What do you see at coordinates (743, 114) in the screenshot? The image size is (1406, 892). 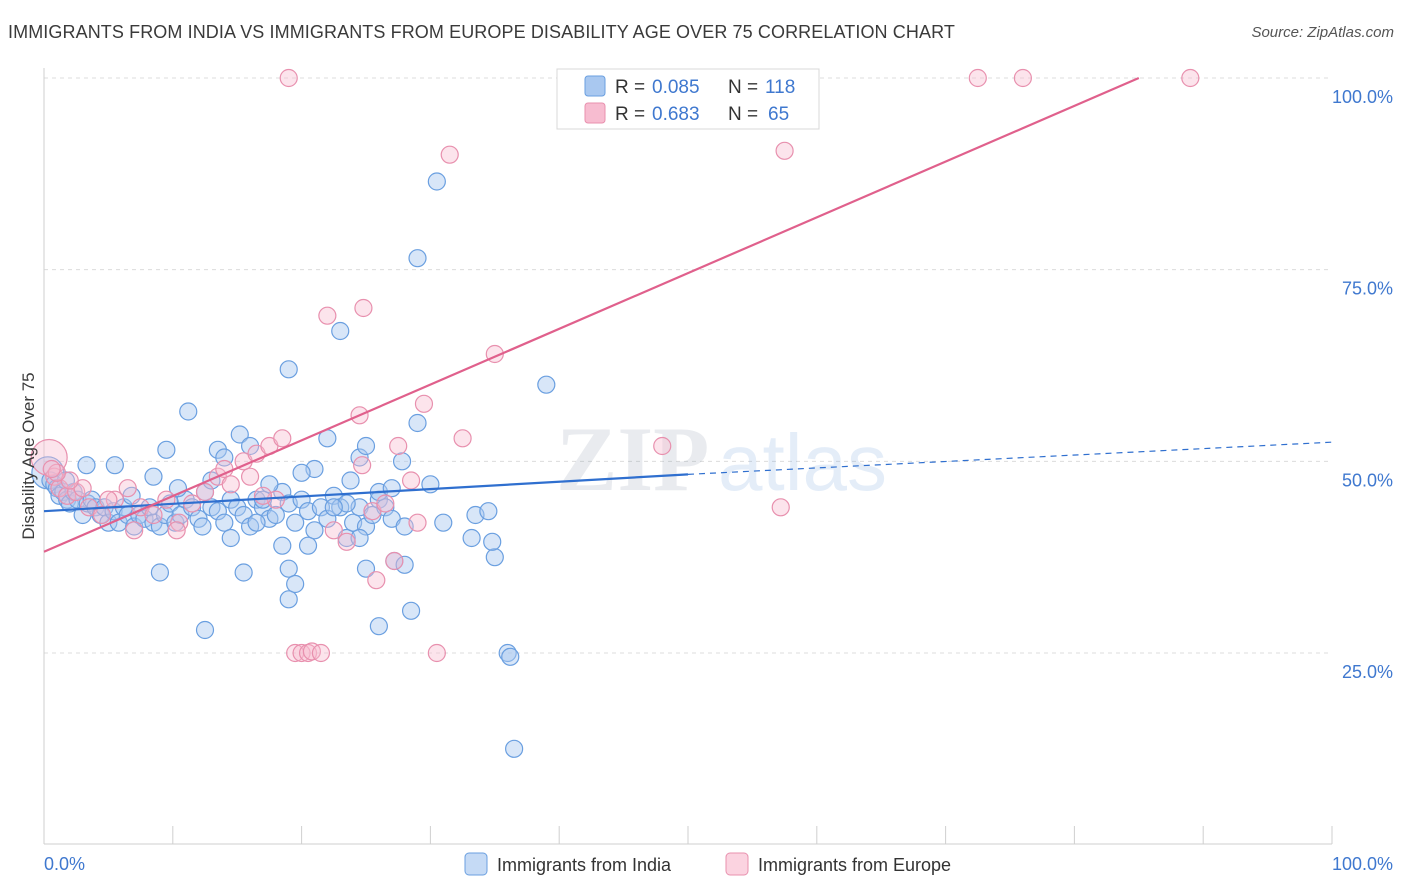 I see `legend-europe-n-label: N =` at bounding box center [743, 114].